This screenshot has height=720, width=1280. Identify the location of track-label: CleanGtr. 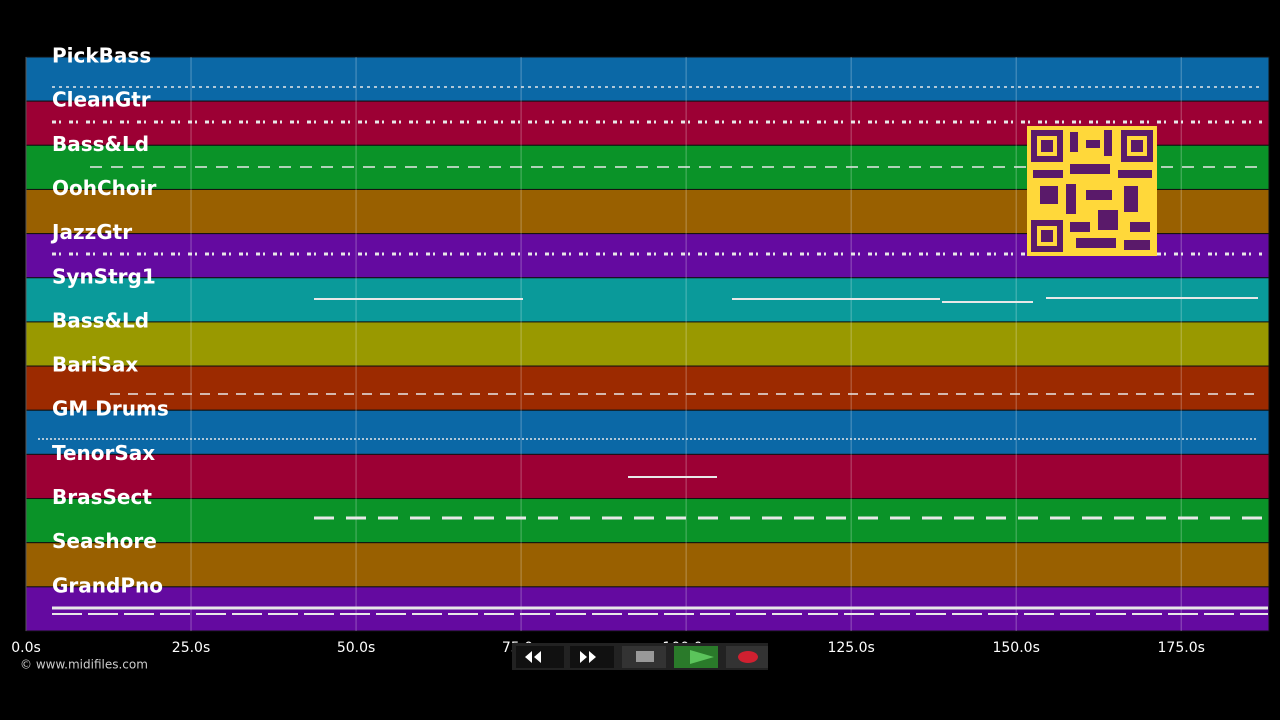
(101, 100).